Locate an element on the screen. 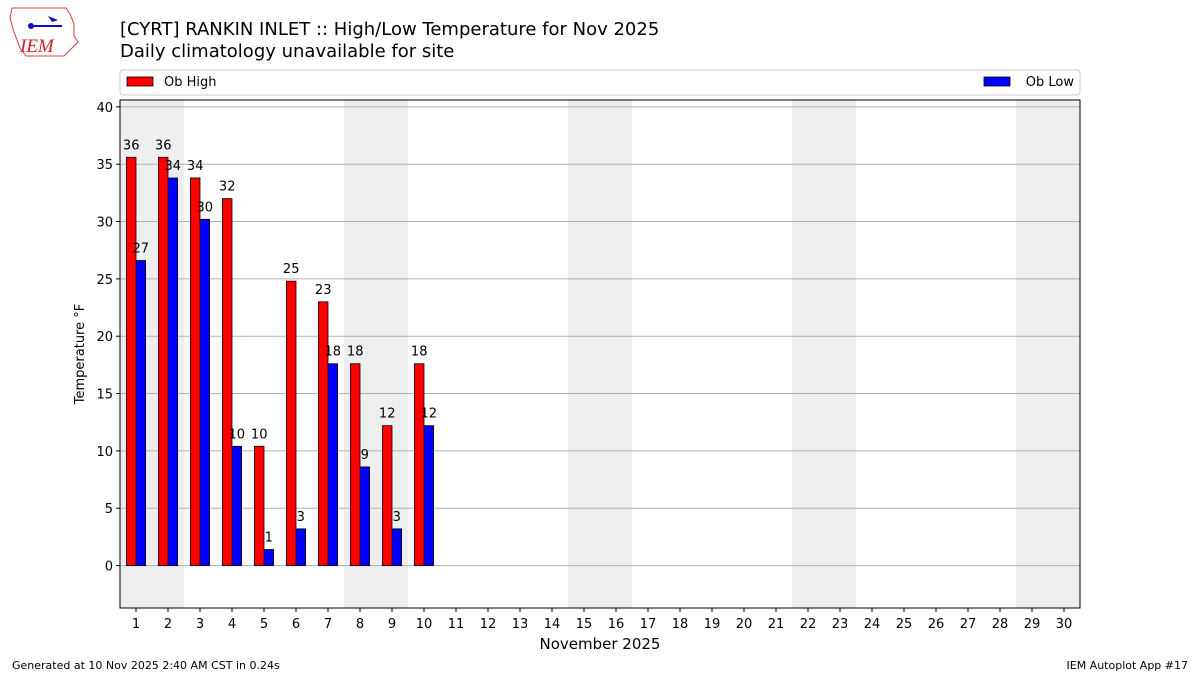 This screenshot has height=675, width=1200. x-tick-label: 5 is located at coordinates (264, 624).